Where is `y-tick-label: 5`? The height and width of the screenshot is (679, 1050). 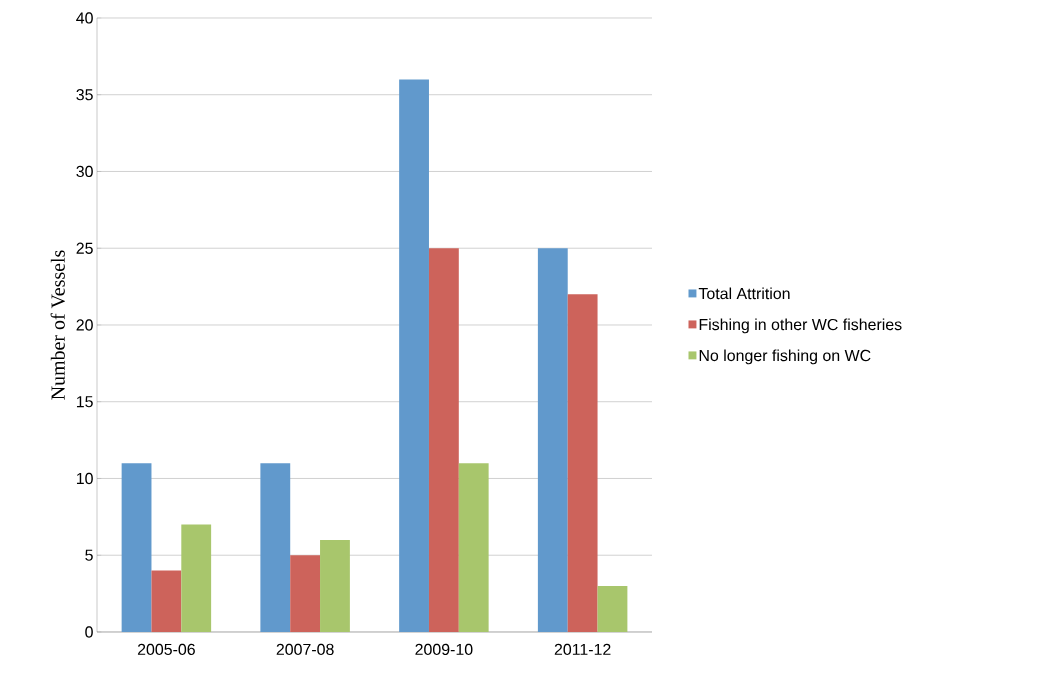 y-tick-label: 5 is located at coordinates (89, 555).